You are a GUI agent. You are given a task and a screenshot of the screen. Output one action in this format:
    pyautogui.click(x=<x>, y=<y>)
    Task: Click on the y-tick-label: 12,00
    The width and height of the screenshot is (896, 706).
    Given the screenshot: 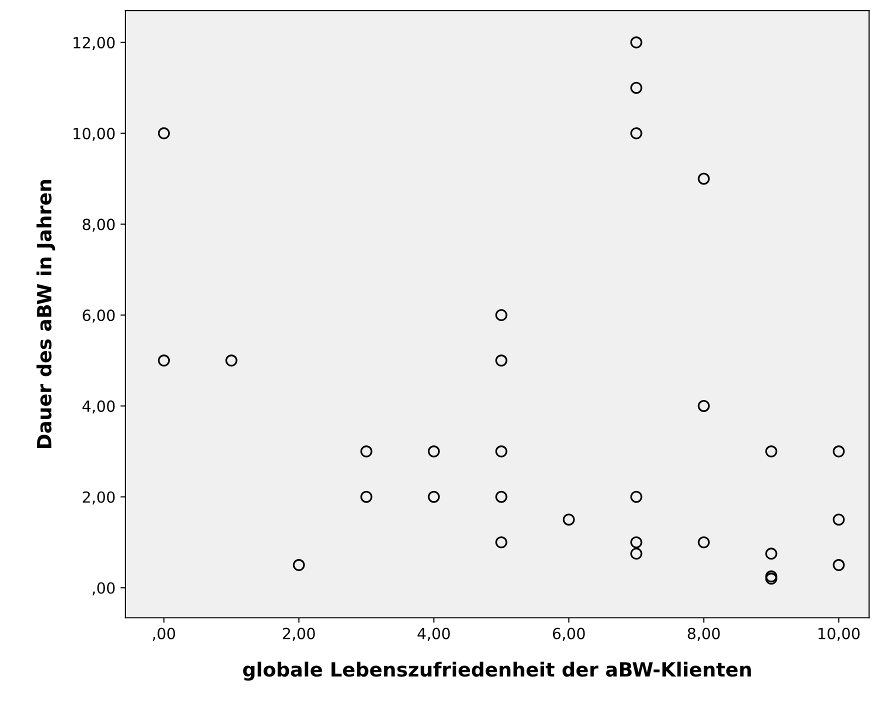 What is the action you would take?
    pyautogui.click(x=94, y=43)
    